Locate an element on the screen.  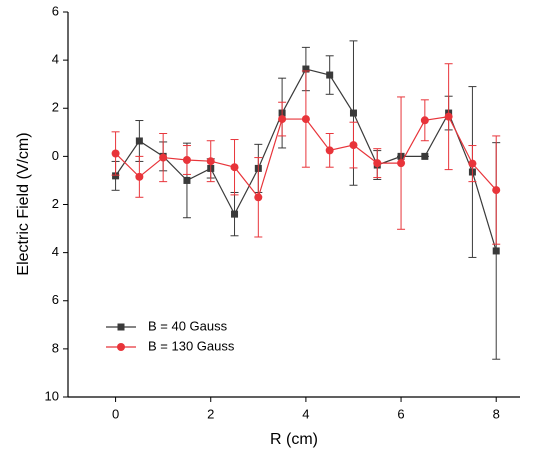
x-tick-label: 4 is located at coordinates (305, 413).